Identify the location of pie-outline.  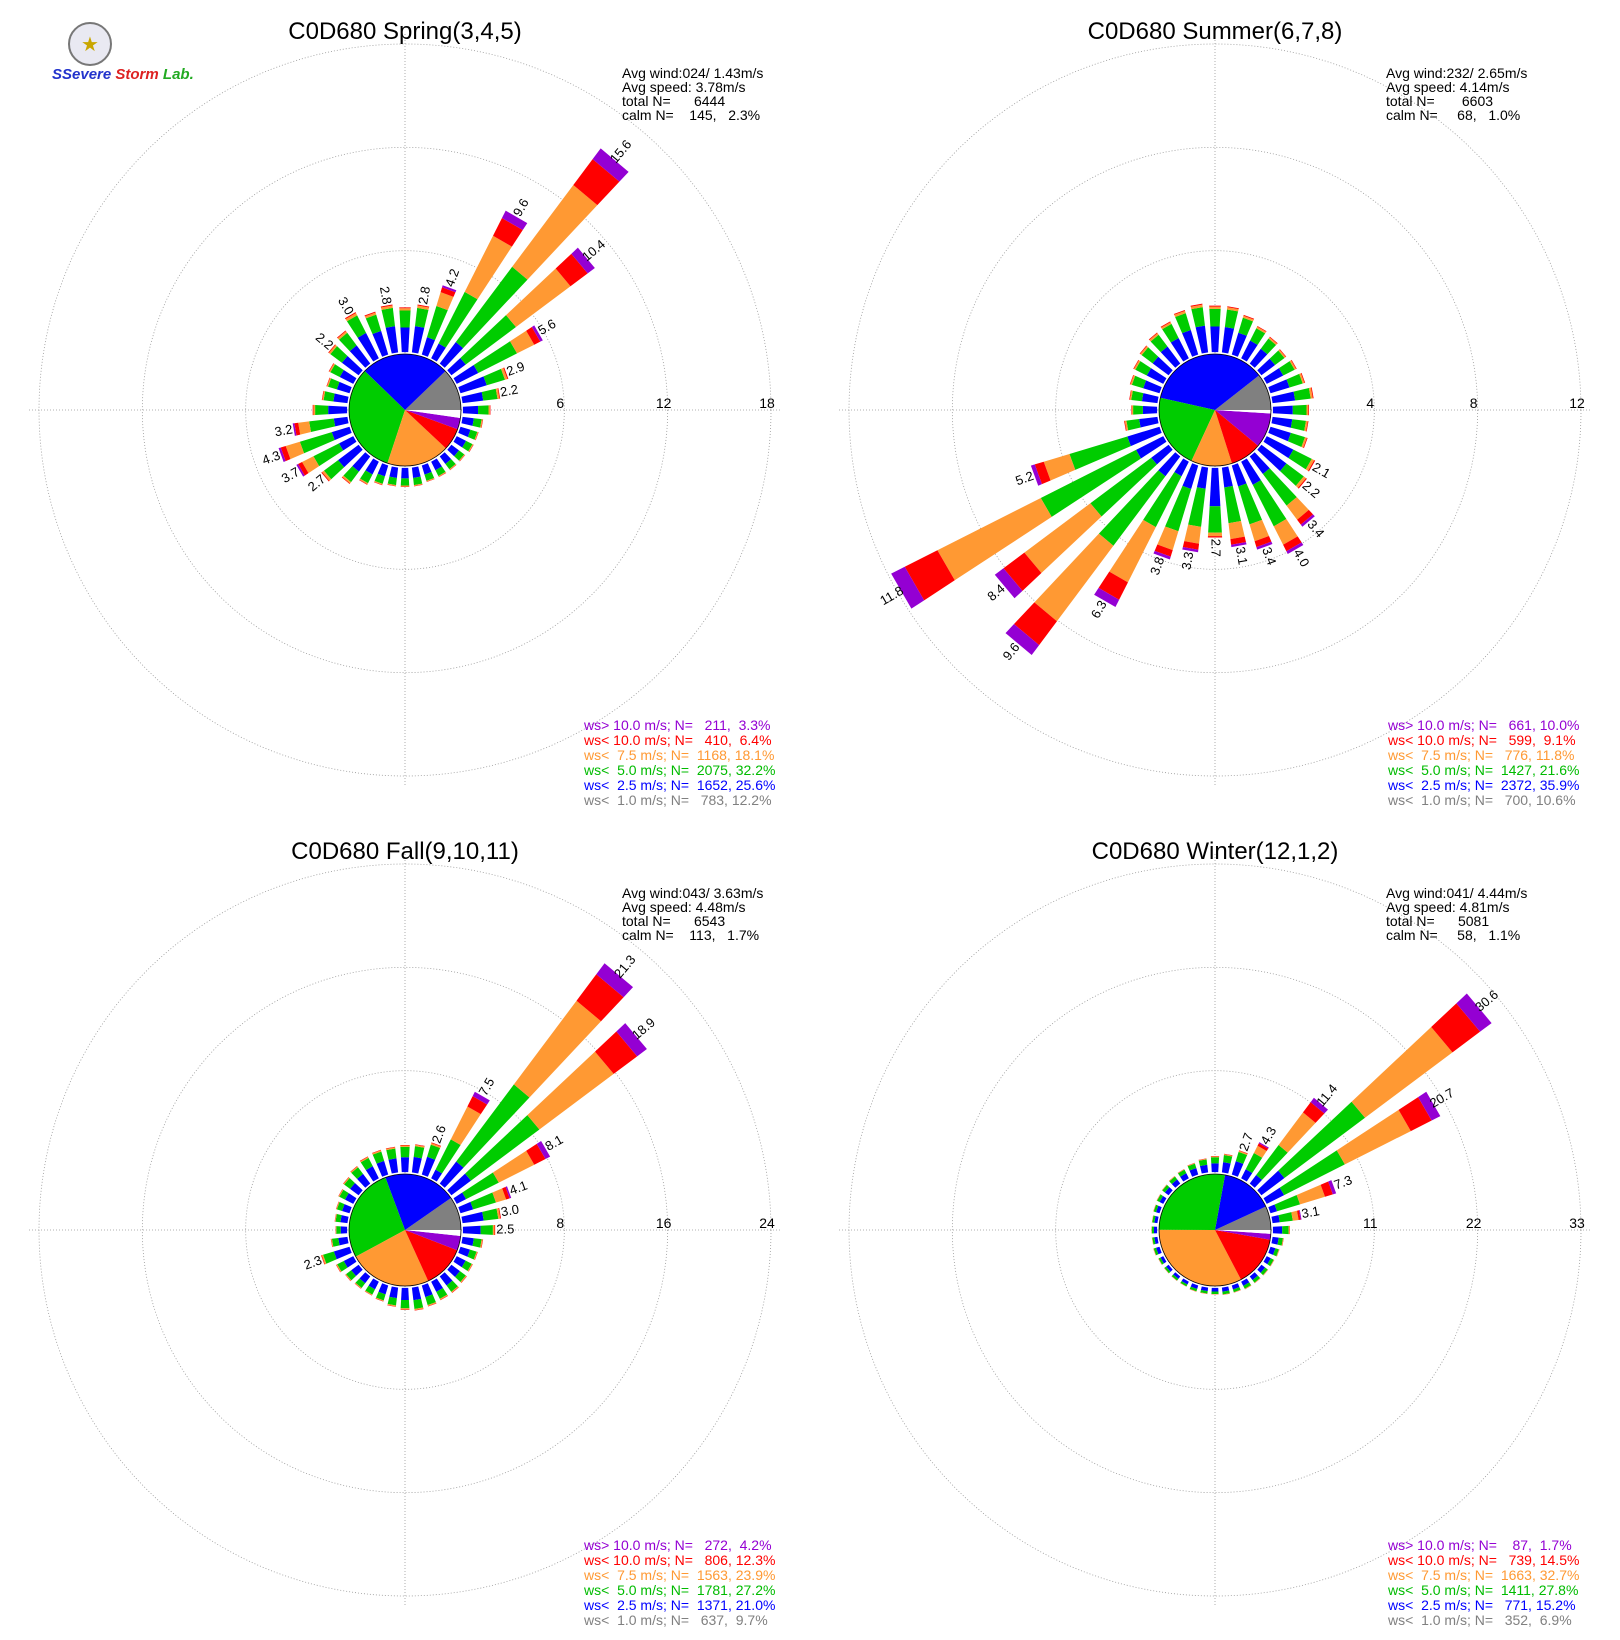
(405, 1230).